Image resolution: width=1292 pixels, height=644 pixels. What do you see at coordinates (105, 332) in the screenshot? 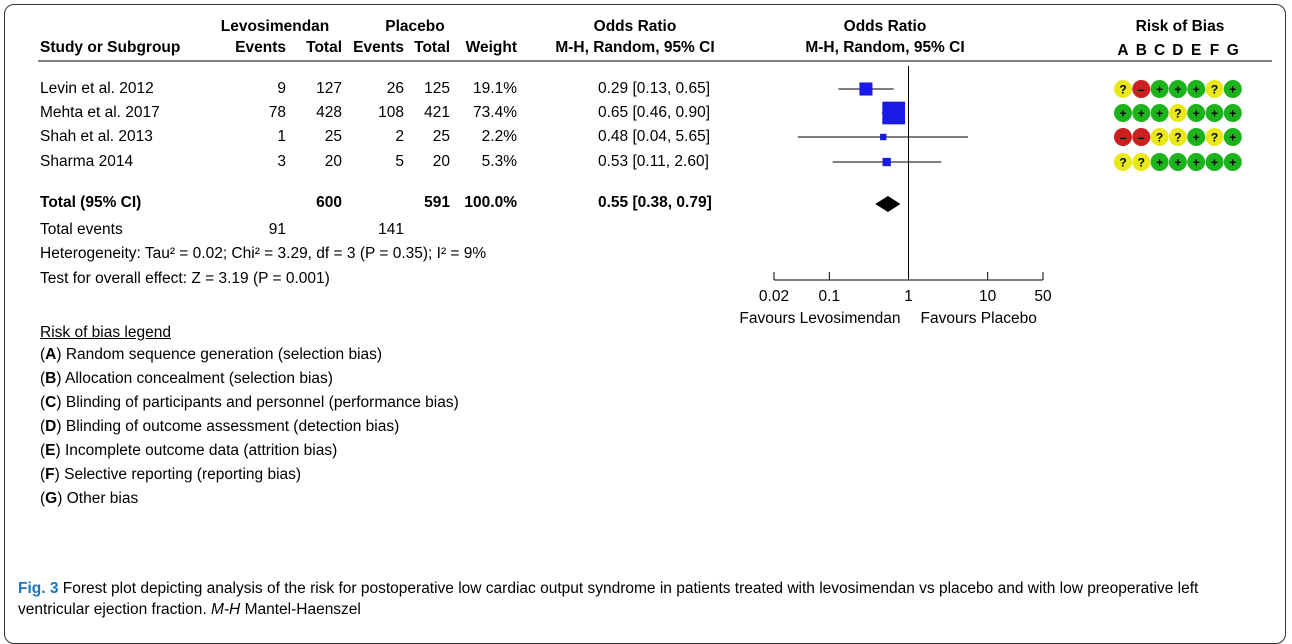
I see `legend-title: Risk of bias legend` at bounding box center [105, 332].